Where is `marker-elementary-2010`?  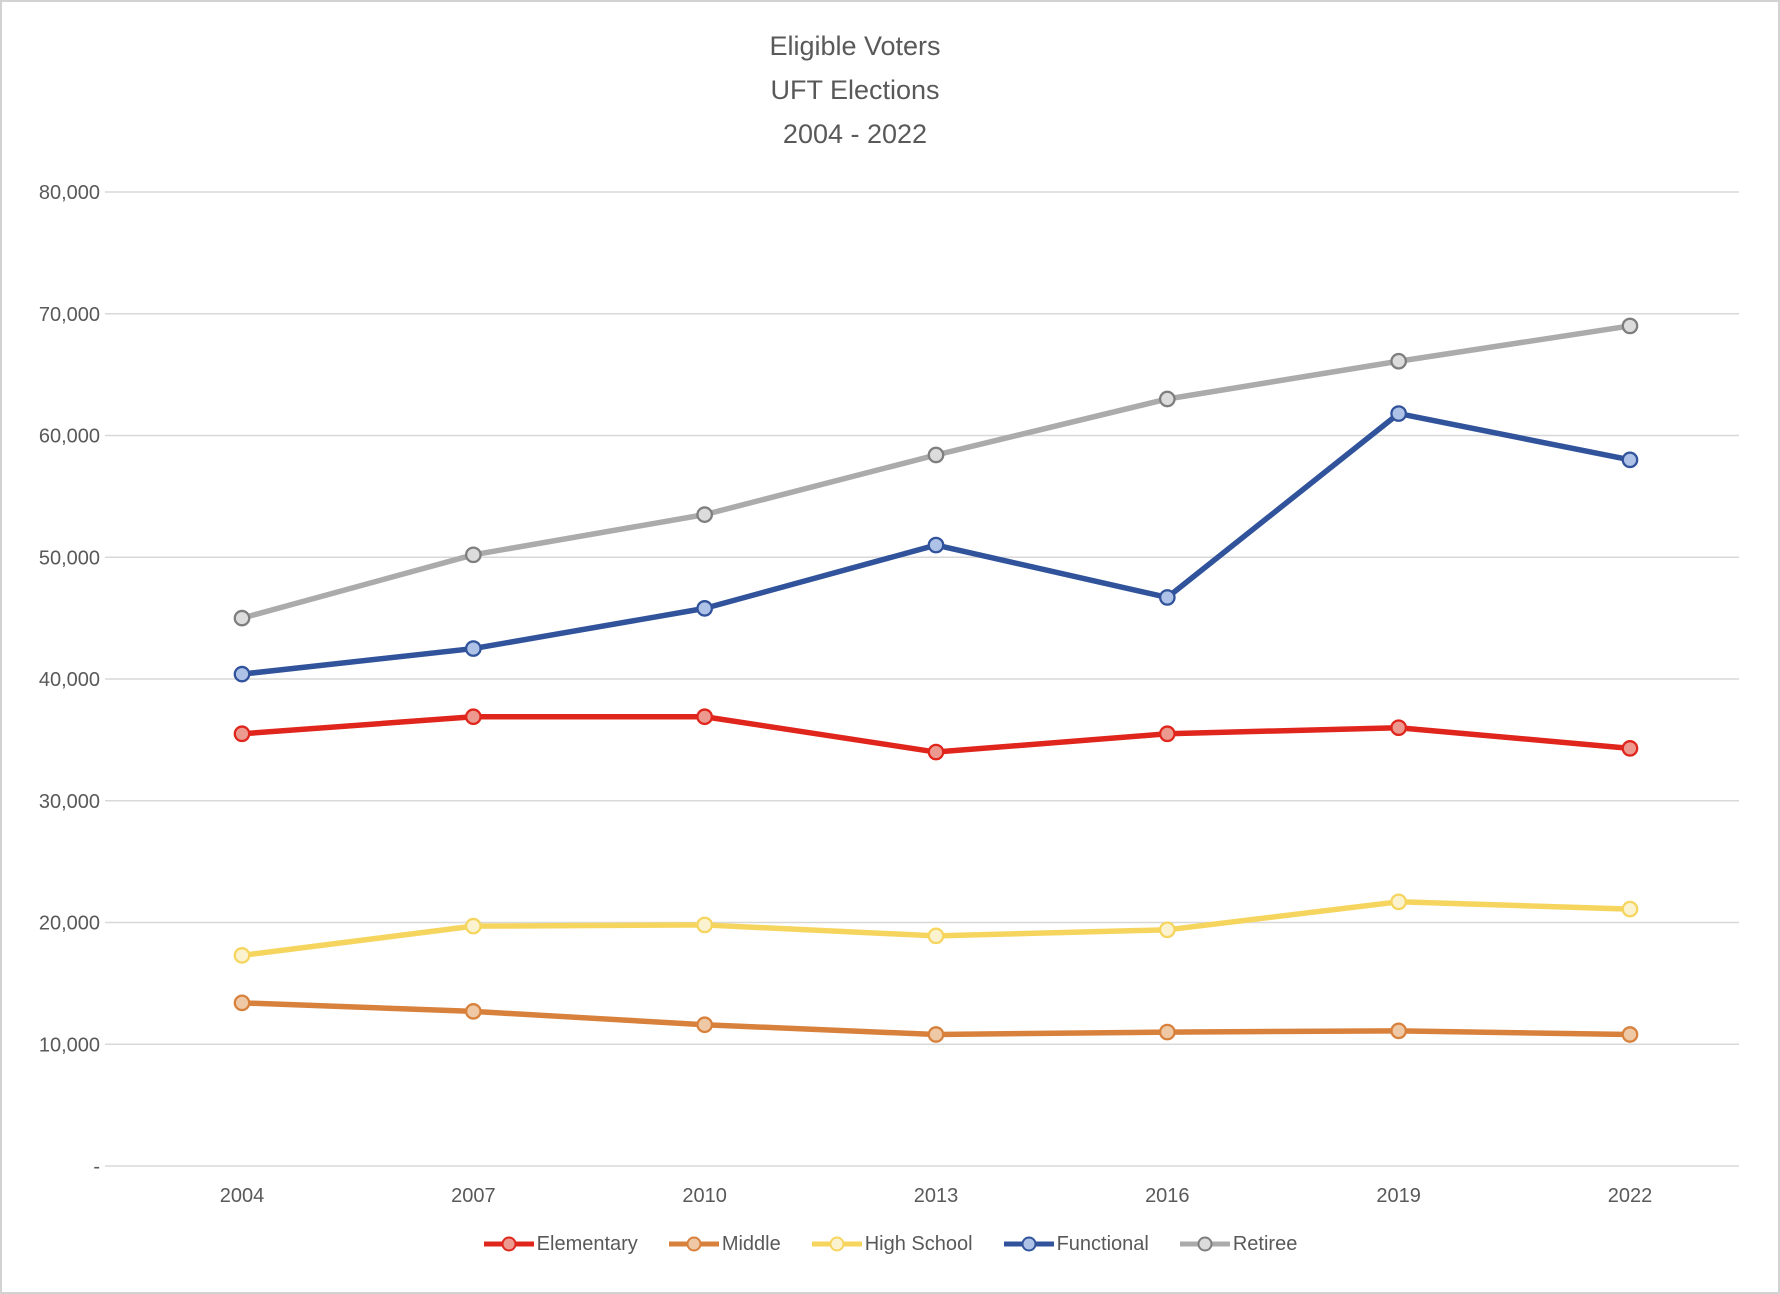
marker-elementary-2010 is located at coordinates (705, 717).